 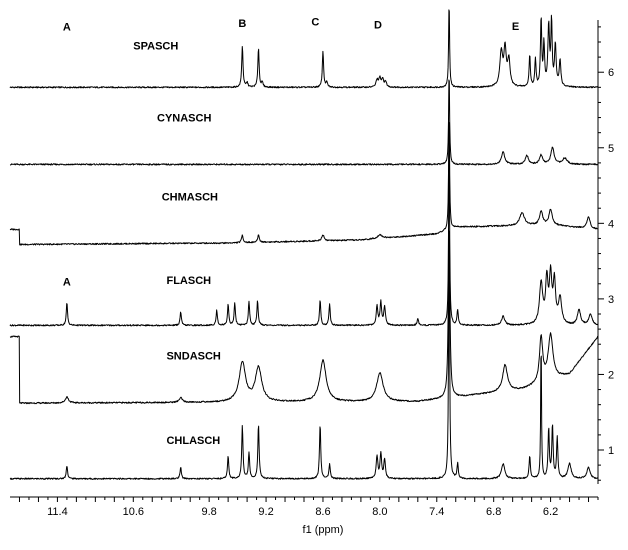 I want to click on x-tick-label: 9.2, so click(x=265, y=512).